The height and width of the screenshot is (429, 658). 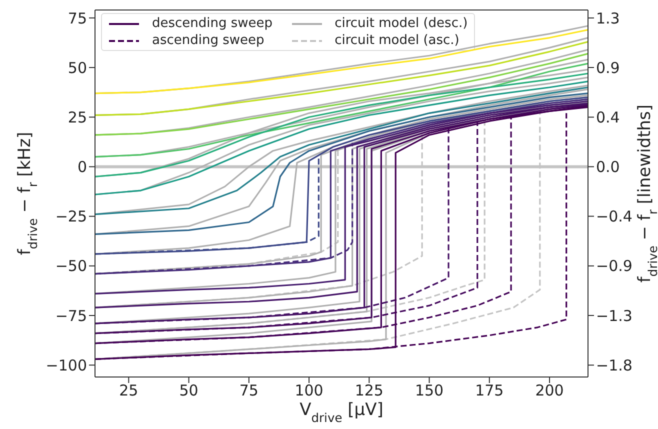 What do you see at coordinates (401, 23) in the screenshot?
I see `legend-label: circuit model (desc.)` at bounding box center [401, 23].